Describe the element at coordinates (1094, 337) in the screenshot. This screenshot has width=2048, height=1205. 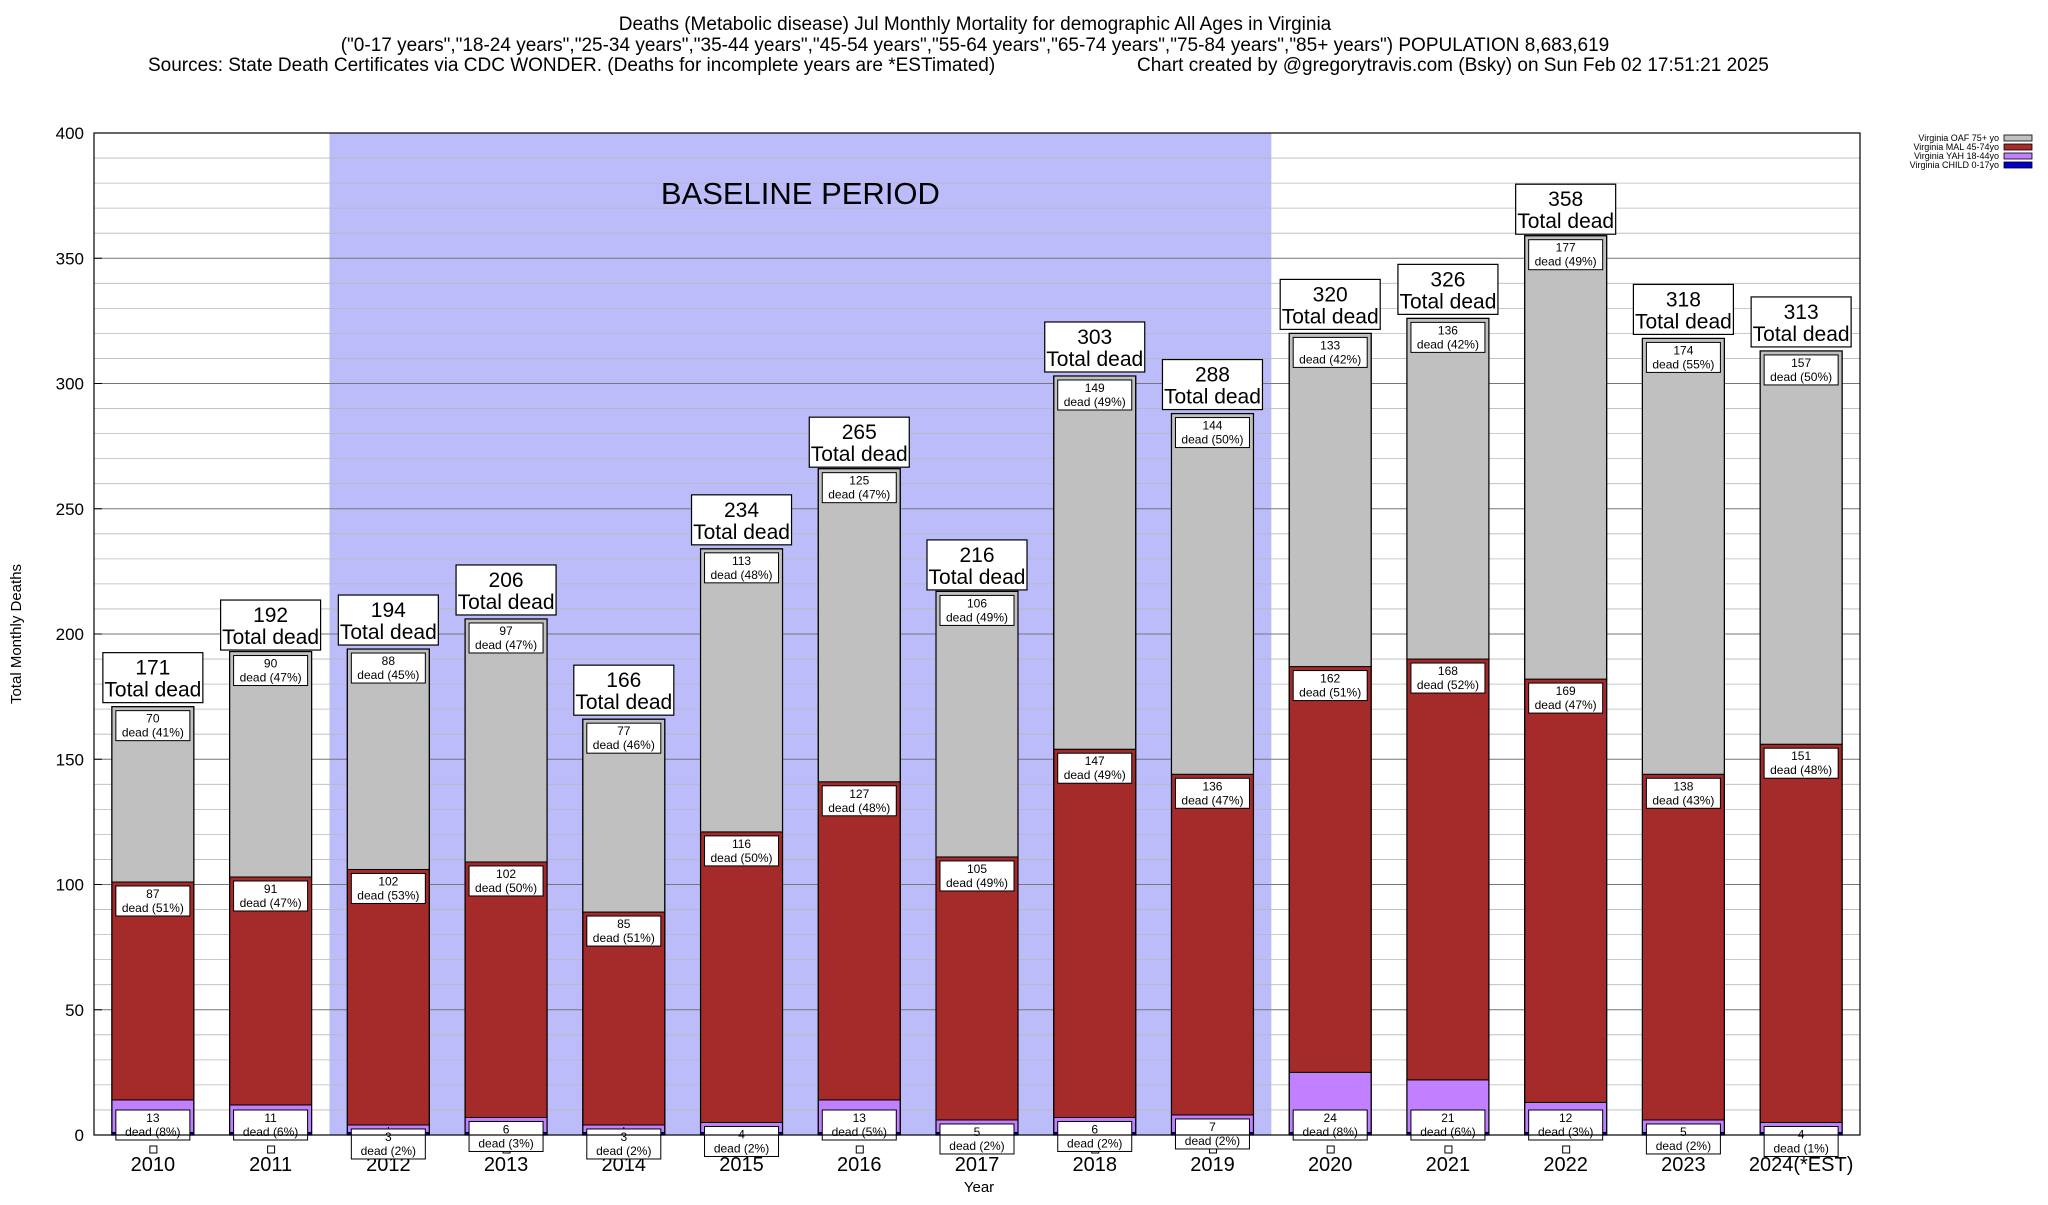
I see `total-value: 303` at that location.